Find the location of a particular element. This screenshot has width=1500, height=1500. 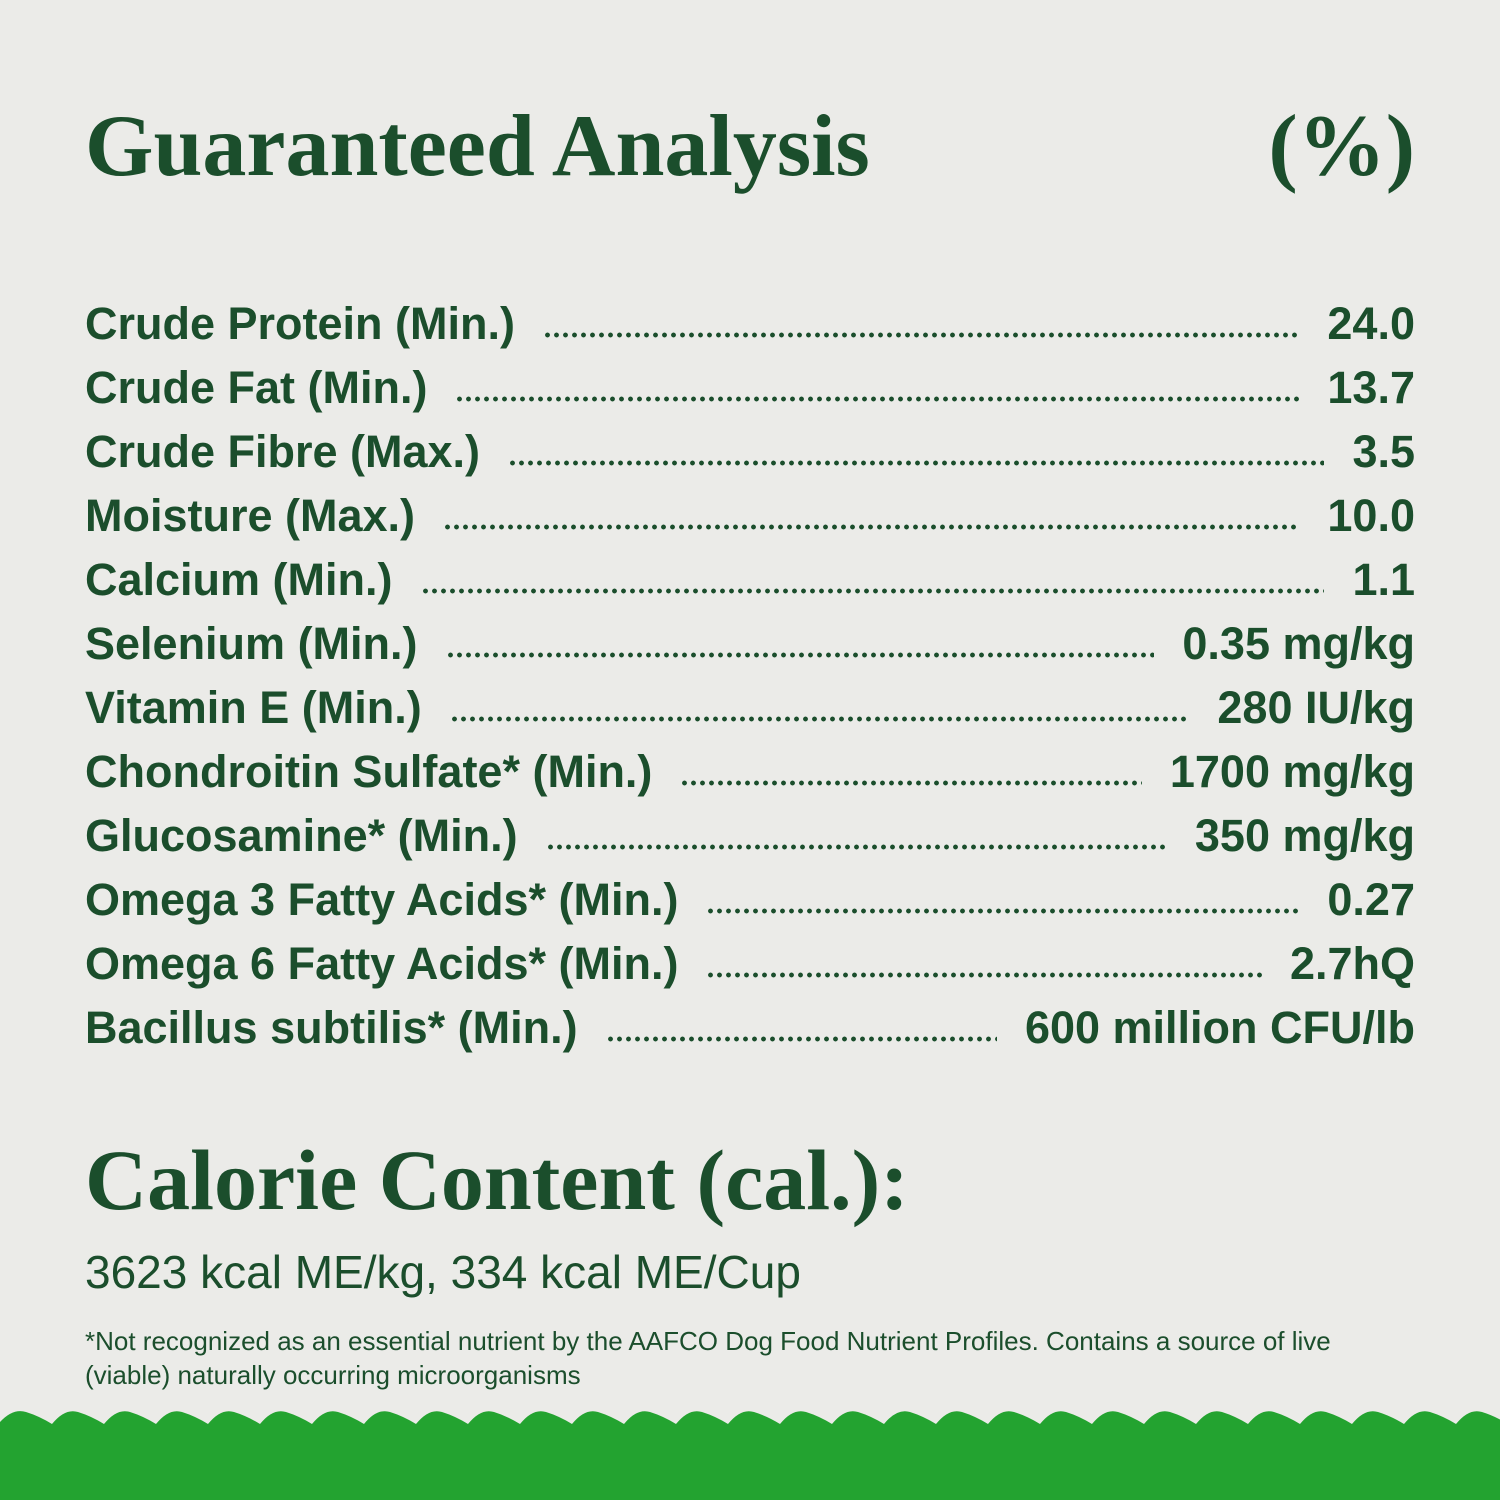

nutrient-name: Selenium (Min.) is located at coordinates (251, 643).